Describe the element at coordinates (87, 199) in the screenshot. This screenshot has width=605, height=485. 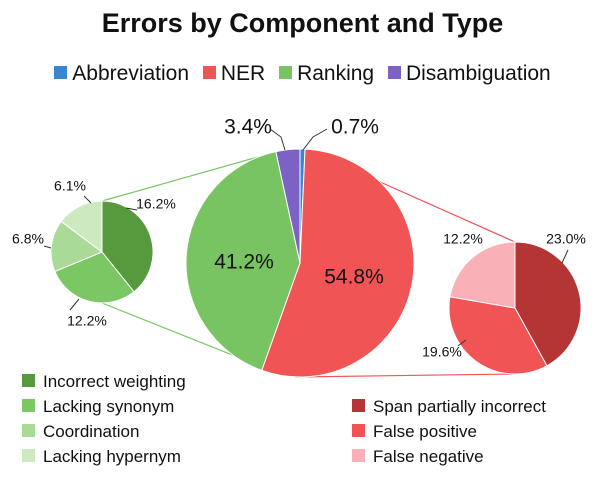
I see `leader-lacking-hypernym` at that location.